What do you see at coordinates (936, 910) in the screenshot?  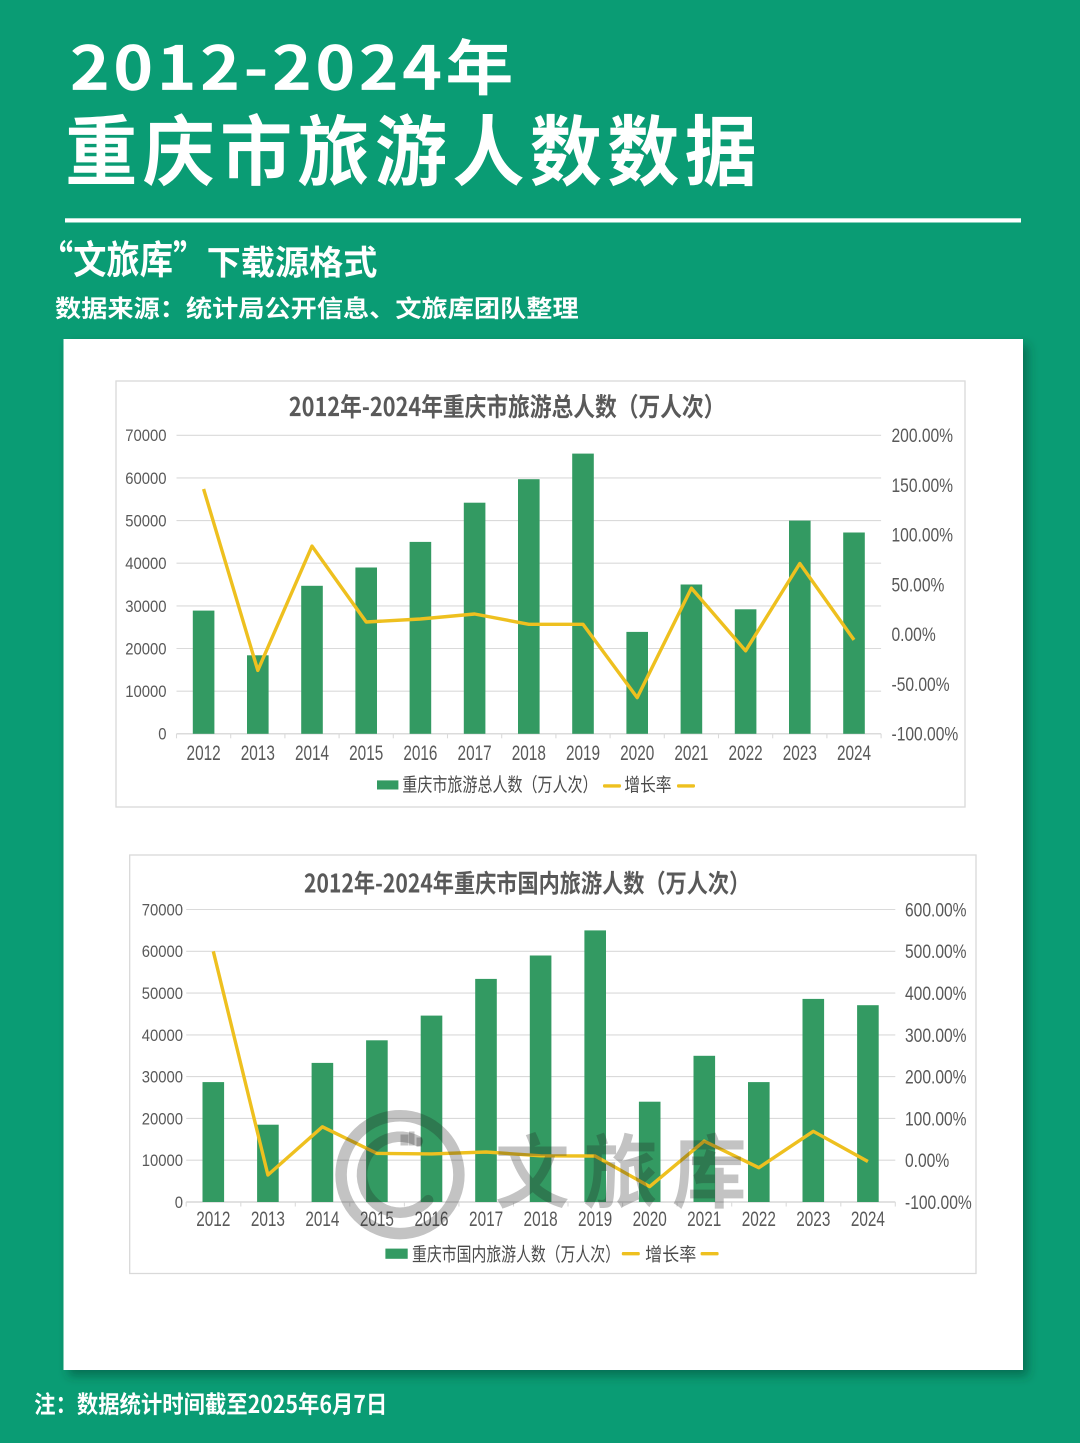 I see `svg-text: 600.00%` at bounding box center [936, 910].